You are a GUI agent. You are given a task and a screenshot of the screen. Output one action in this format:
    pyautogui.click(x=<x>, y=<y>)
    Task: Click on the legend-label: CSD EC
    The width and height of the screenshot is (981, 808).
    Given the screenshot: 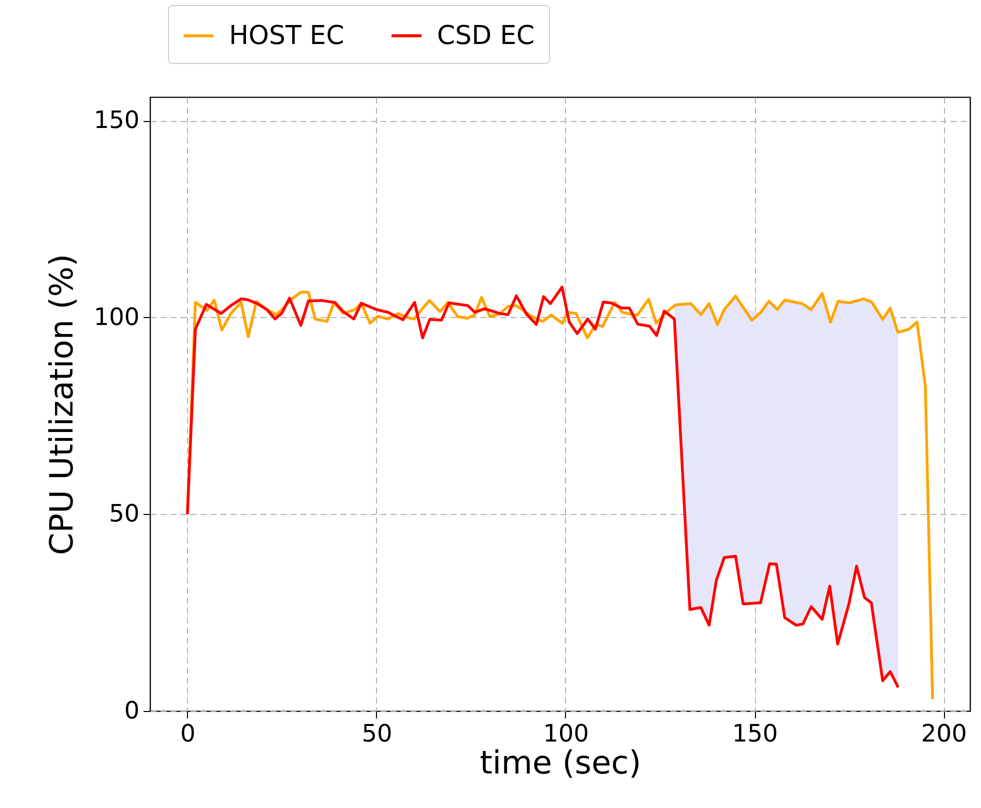 What is the action you would take?
    pyautogui.click(x=486, y=35)
    